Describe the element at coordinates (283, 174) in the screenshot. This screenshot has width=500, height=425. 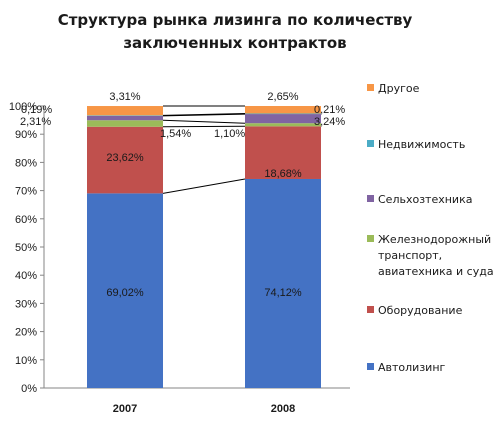
I see `data-label: 18,68%` at that location.